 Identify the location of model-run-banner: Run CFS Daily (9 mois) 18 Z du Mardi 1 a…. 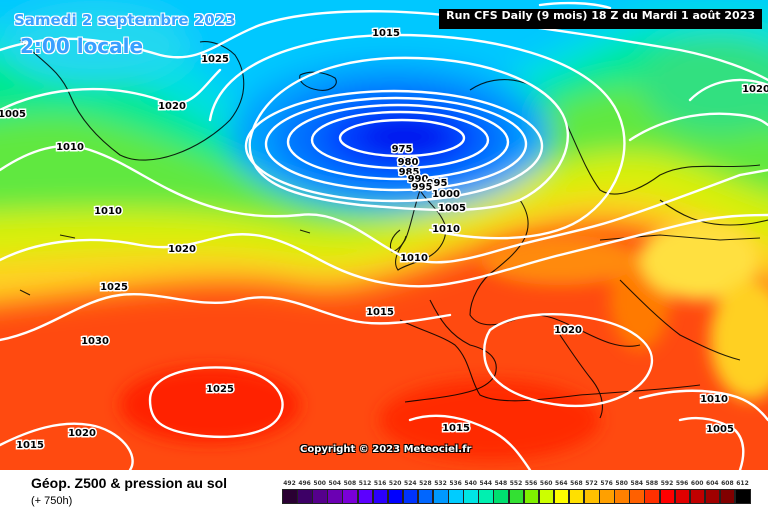
(600, 19).